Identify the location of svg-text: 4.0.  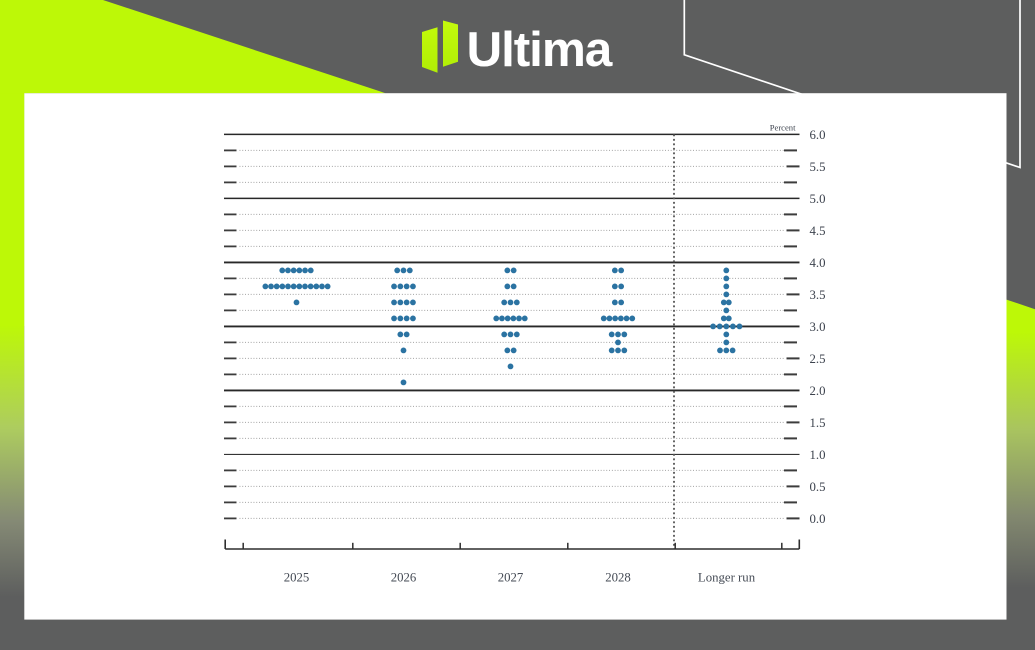
(818, 263).